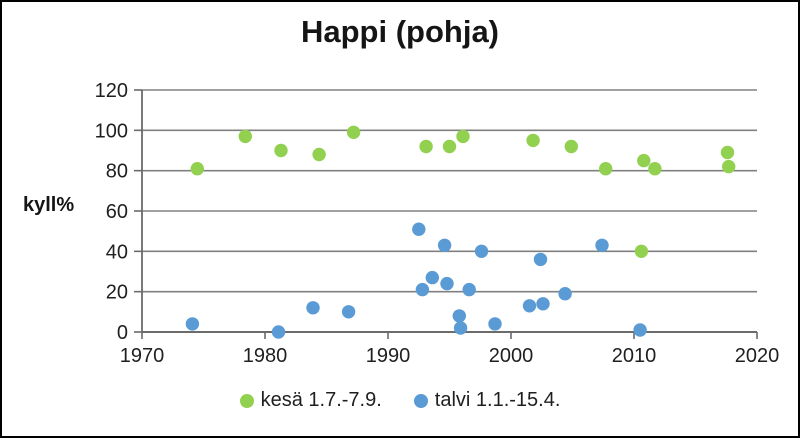 This screenshot has width=800, height=438. I want to click on legend: kesä 1.7.-7.9. talvi 1.1.-15.4., so click(400, 400).